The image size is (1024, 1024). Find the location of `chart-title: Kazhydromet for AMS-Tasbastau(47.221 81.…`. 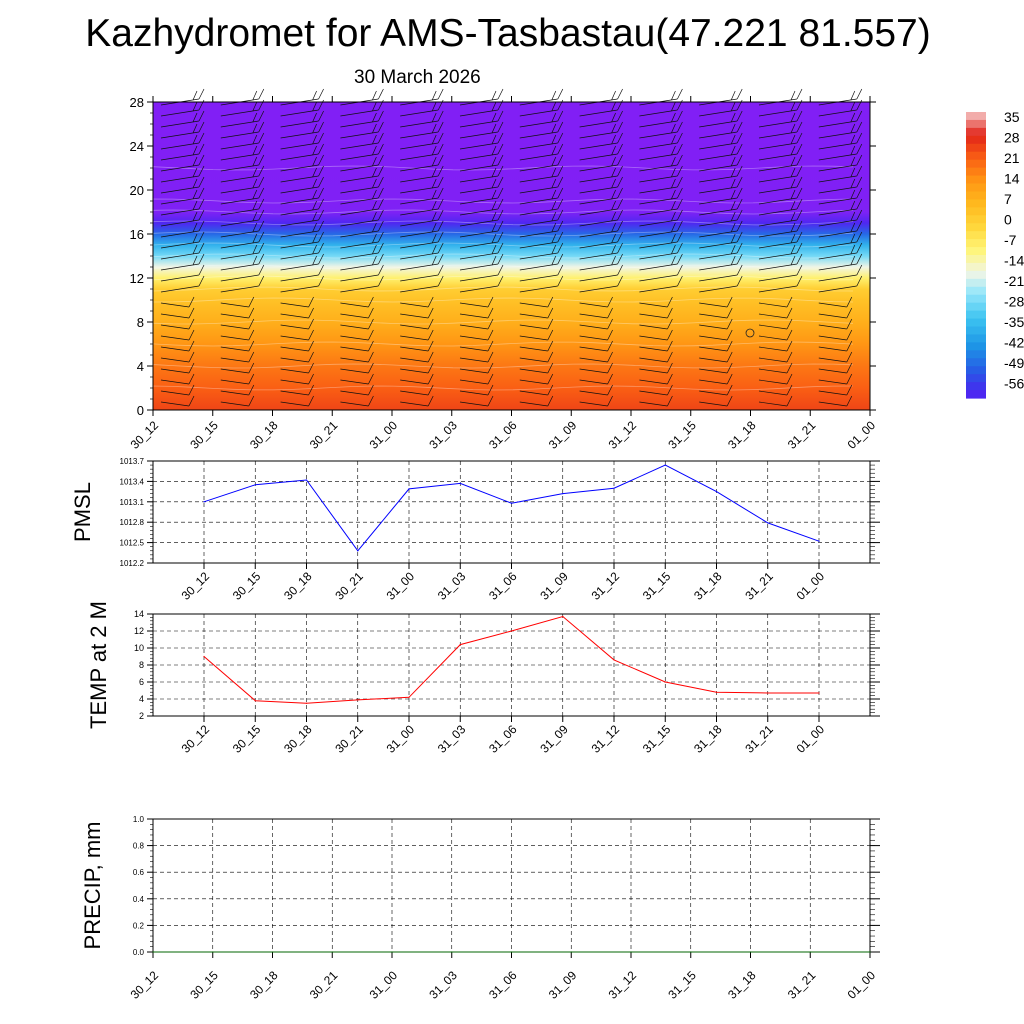

chart-title: Kazhydromet for AMS-Tasbastau(47.221 81.… is located at coordinates (508, 33).